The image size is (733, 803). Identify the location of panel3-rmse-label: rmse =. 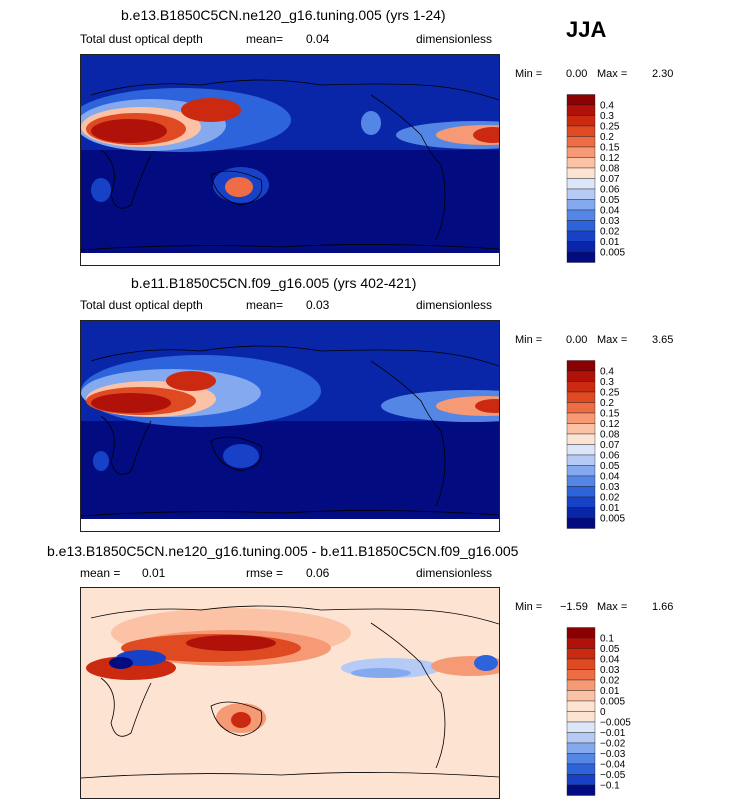
(265, 573).